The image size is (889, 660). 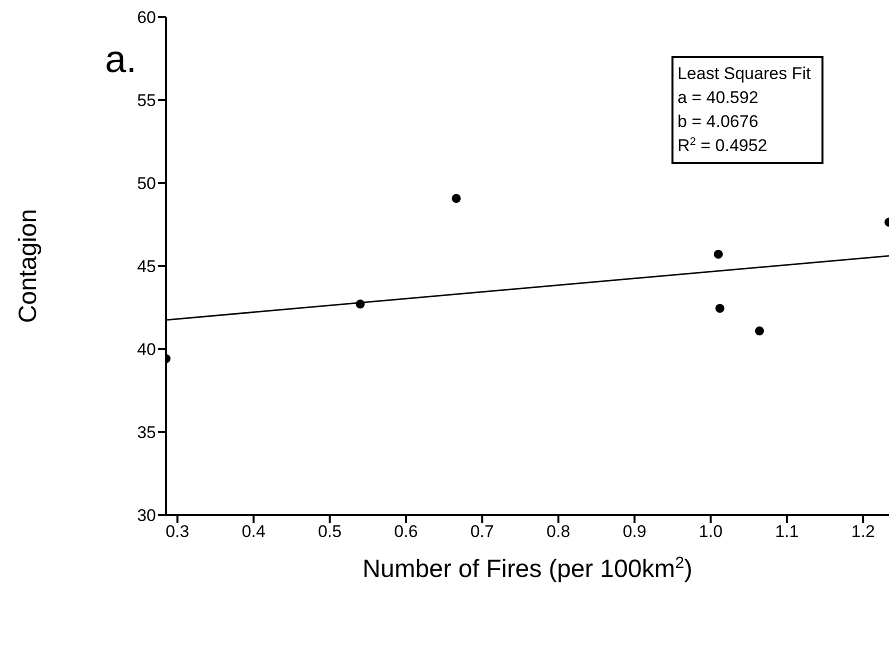 I want to click on y-tick-label: 60, so click(x=146, y=18).